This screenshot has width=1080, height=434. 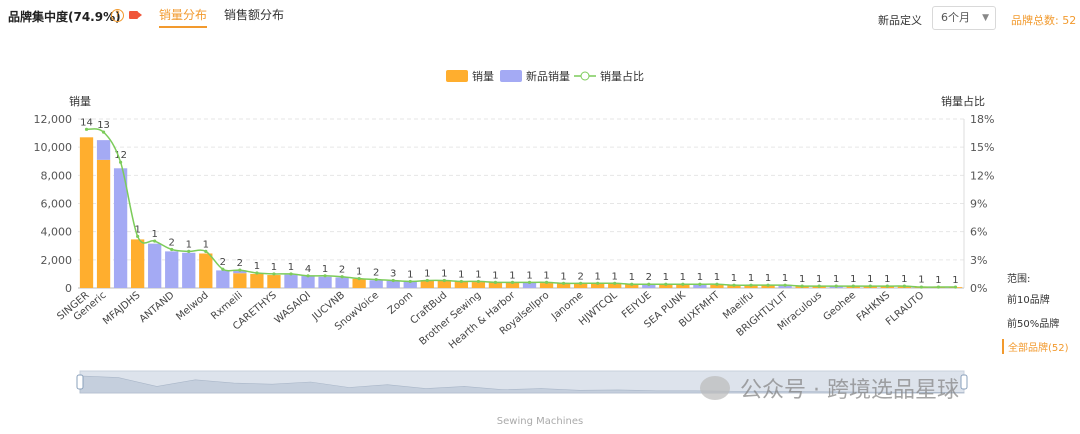 I want to click on x-caption: Sewing Machines, so click(x=540, y=421).